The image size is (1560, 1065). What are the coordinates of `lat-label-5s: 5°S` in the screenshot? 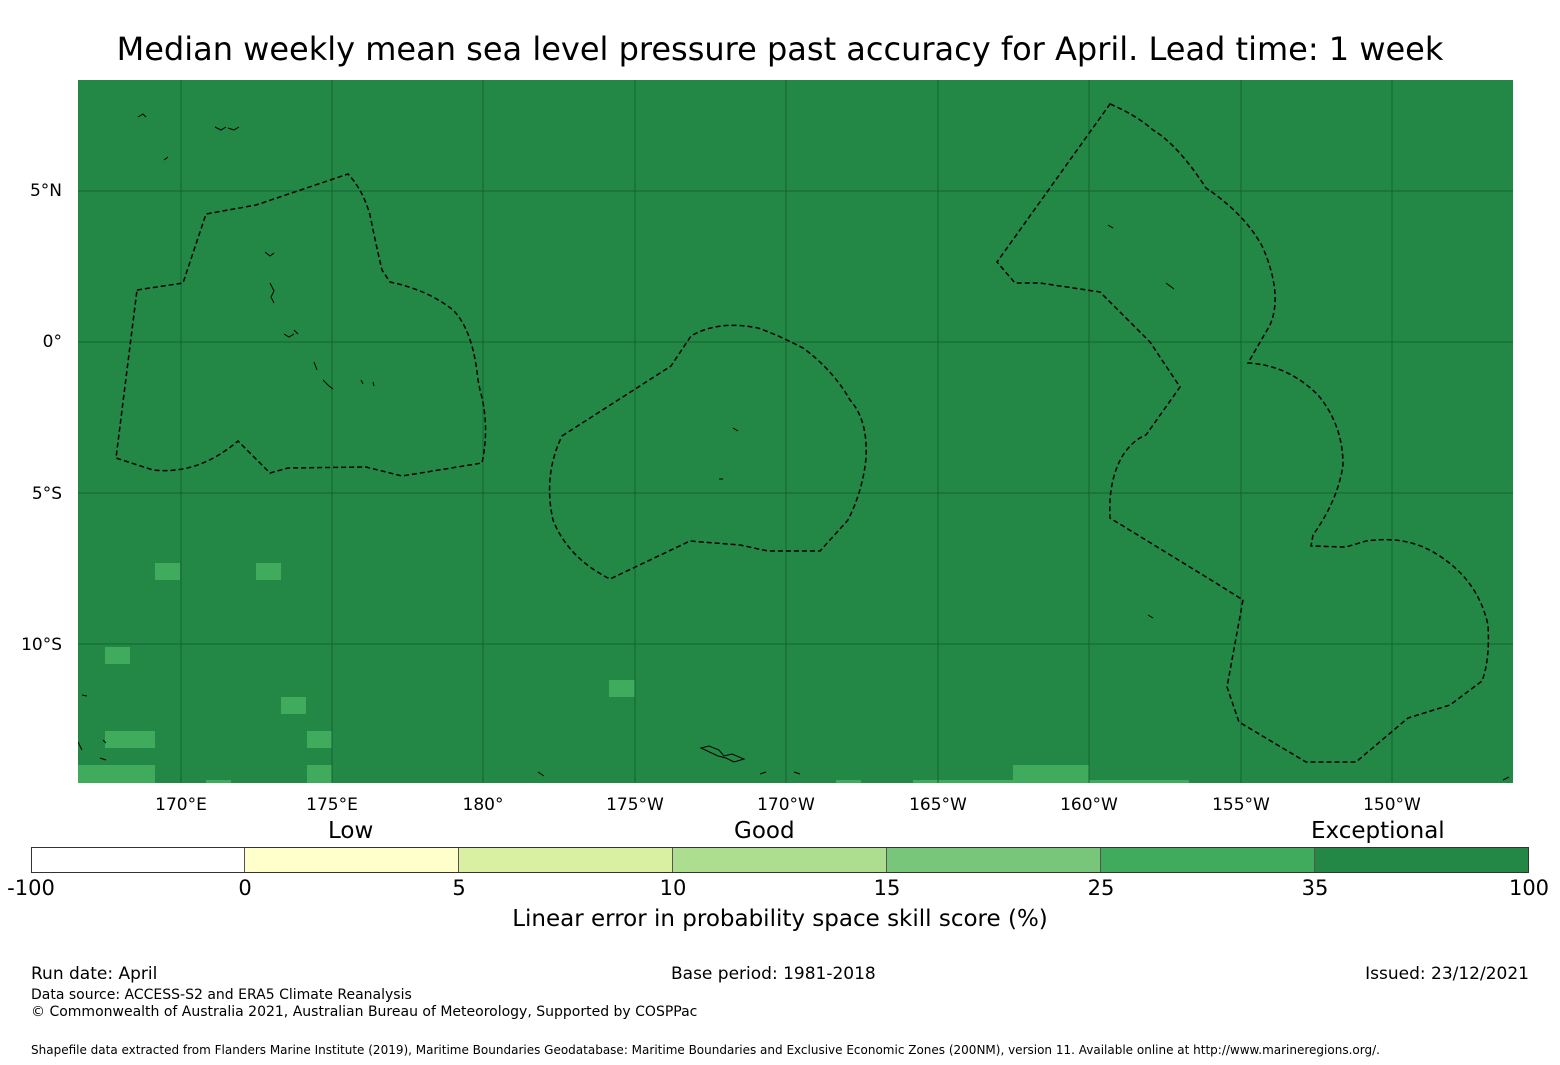 It's located at (46, 494).